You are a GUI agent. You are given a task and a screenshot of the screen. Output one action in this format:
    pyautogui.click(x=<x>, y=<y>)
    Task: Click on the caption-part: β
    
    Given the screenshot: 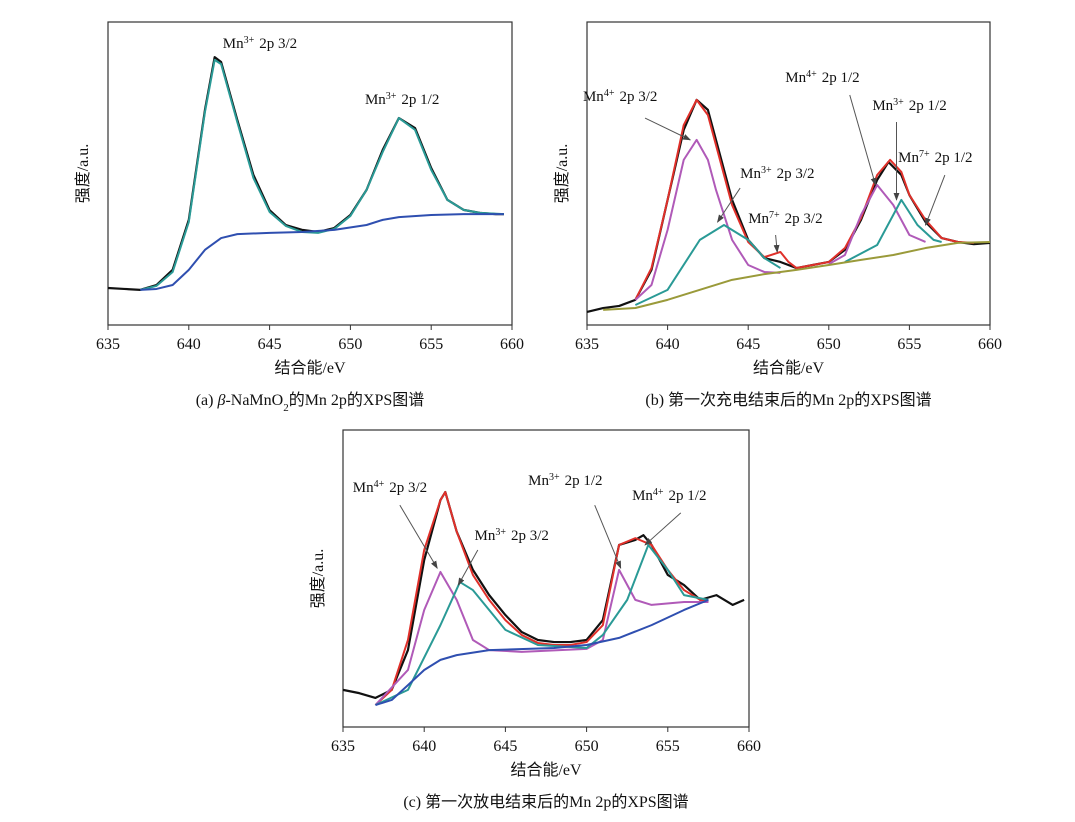 What is the action you would take?
    pyautogui.click(x=220, y=400)
    